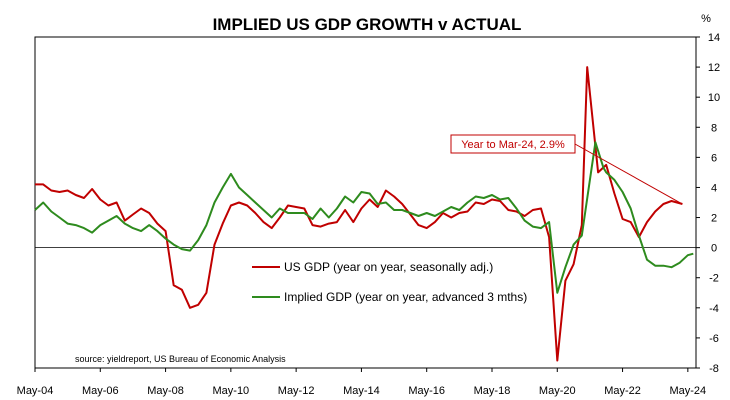 The image size is (730, 400). Describe the element at coordinates (714, 249) in the screenshot. I see `y-tick-label: 0` at that location.